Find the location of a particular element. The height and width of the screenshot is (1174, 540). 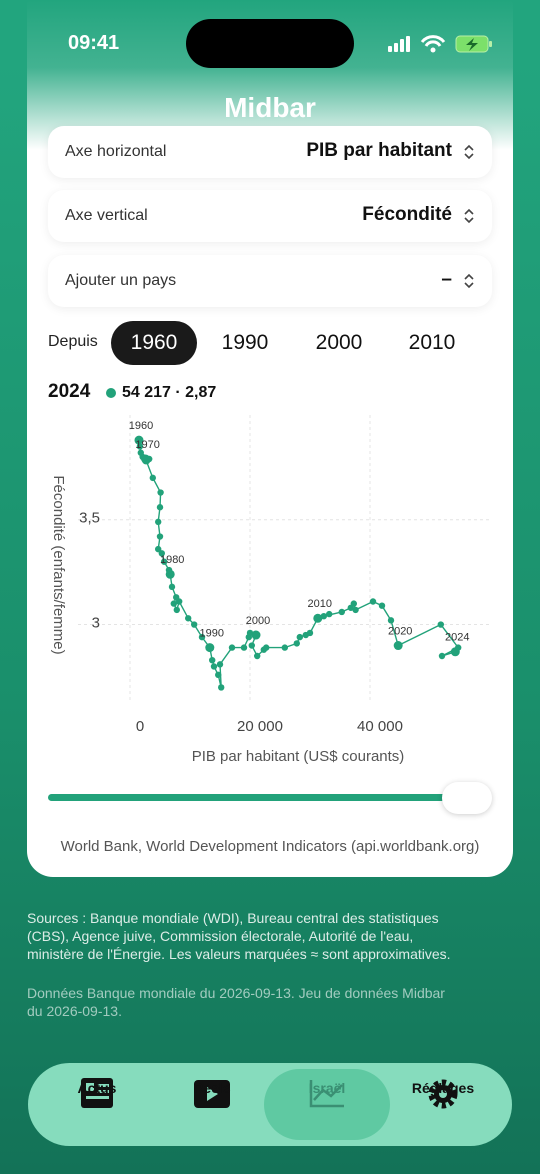

range-label: Depuis is located at coordinates (73, 341).